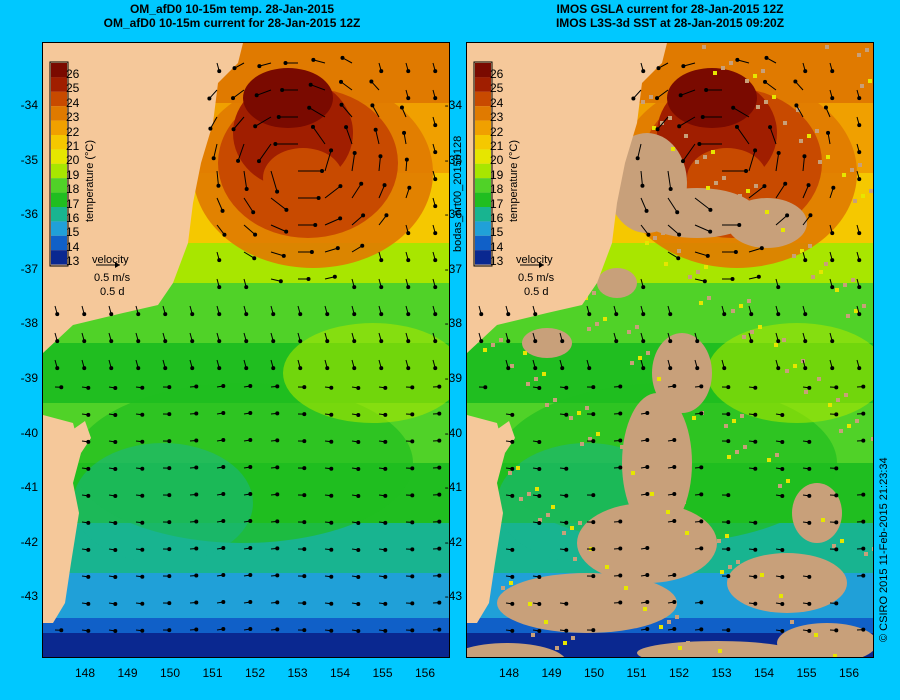 The width and height of the screenshot is (900, 700). What do you see at coordinates (29, 541) in the screenshot?
I see `left-y-tick: -42` at bounding box center [29, 541].